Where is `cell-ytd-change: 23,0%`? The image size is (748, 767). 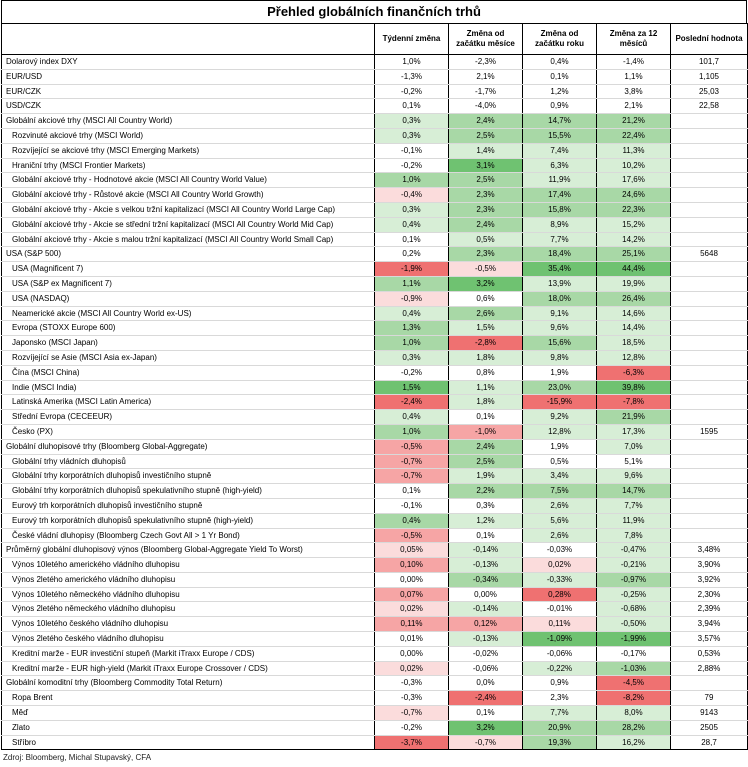 cell-ytd-change: 23,0% is located at coordinates (559, 388).